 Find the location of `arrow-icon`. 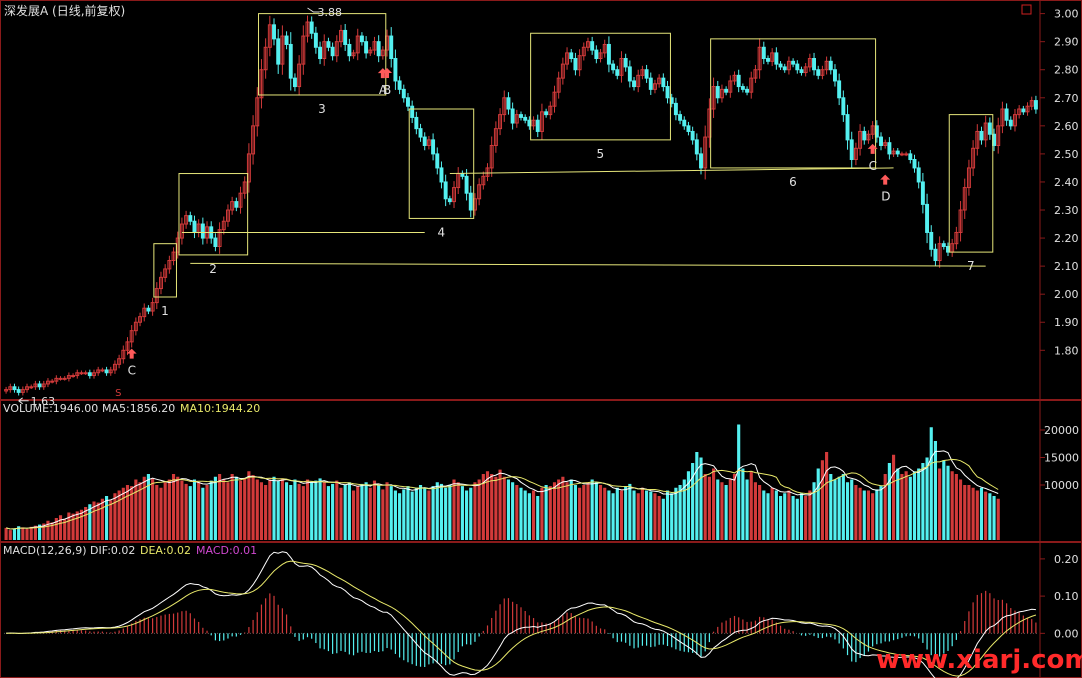

arrow-icon is located at coordinates (387, 73).